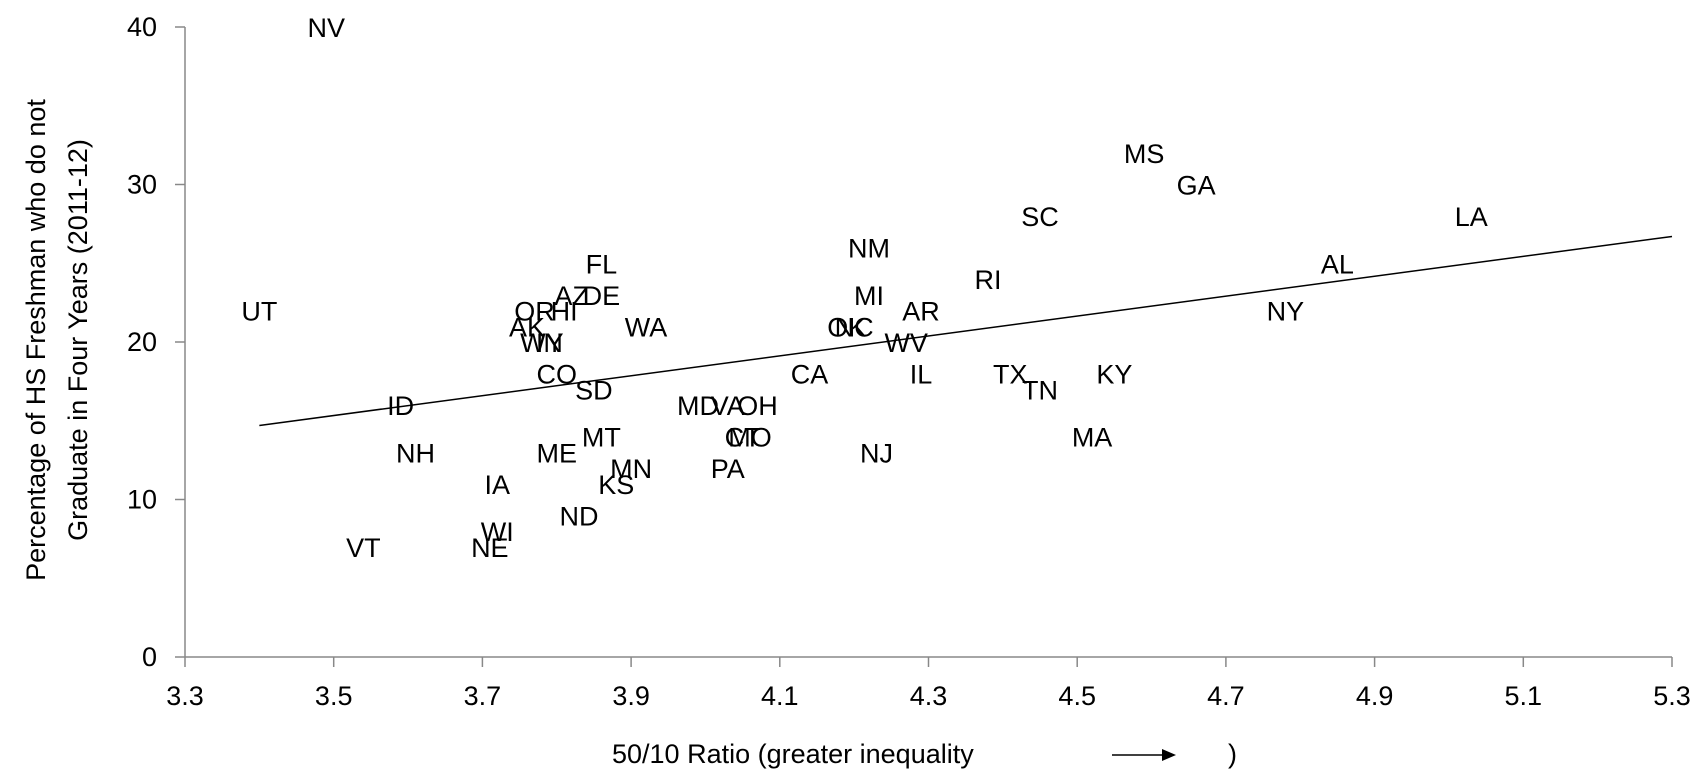 The height and width of the screenshot is (774, 1695). Describe the element at coordinates (846, 327) in the screenshot. I see `point-ok: OK` at that location.